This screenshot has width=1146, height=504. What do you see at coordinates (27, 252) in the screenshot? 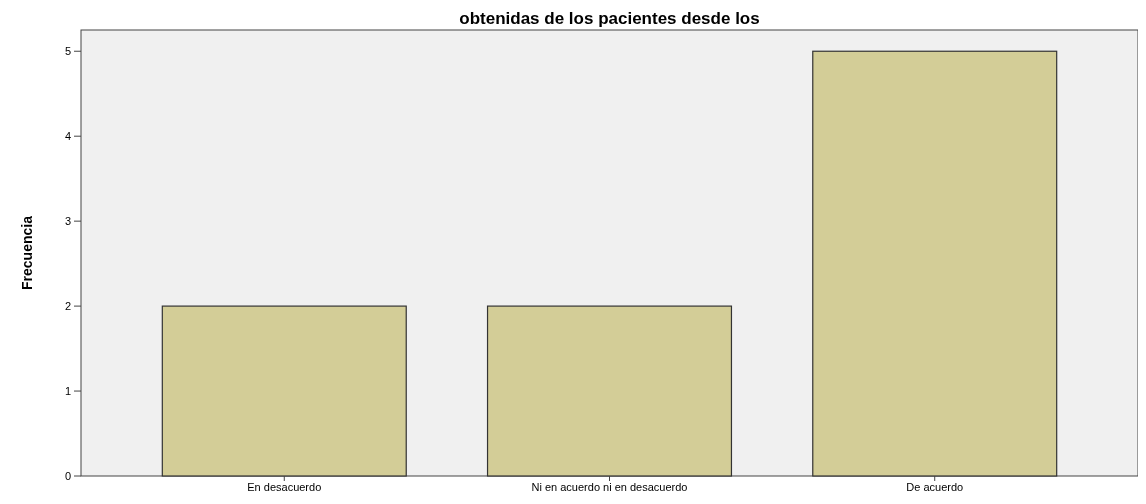
I see `y-axis-title: Frecuencia` at bounding box center [27, 252].